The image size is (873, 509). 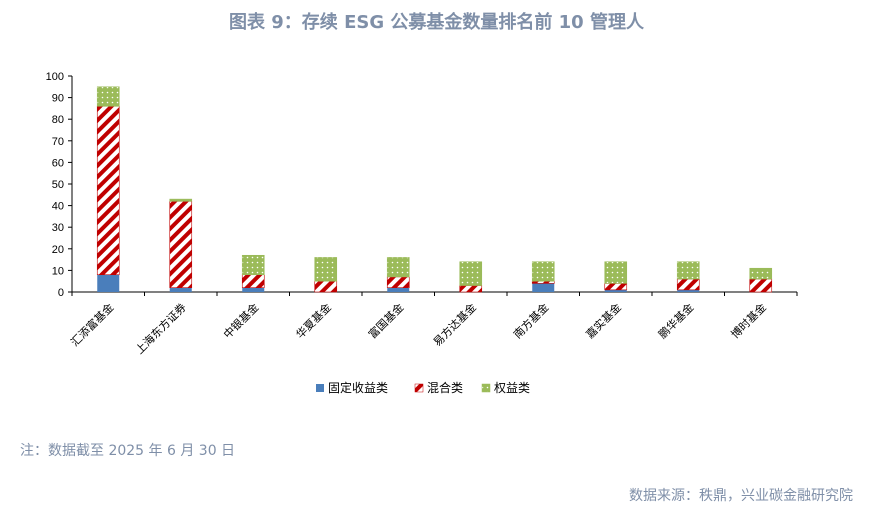 What do you see at coordinates (385, 320) in the screenshot?
I see `x-category-label: 富国基金` at bounding box center [385, 320].